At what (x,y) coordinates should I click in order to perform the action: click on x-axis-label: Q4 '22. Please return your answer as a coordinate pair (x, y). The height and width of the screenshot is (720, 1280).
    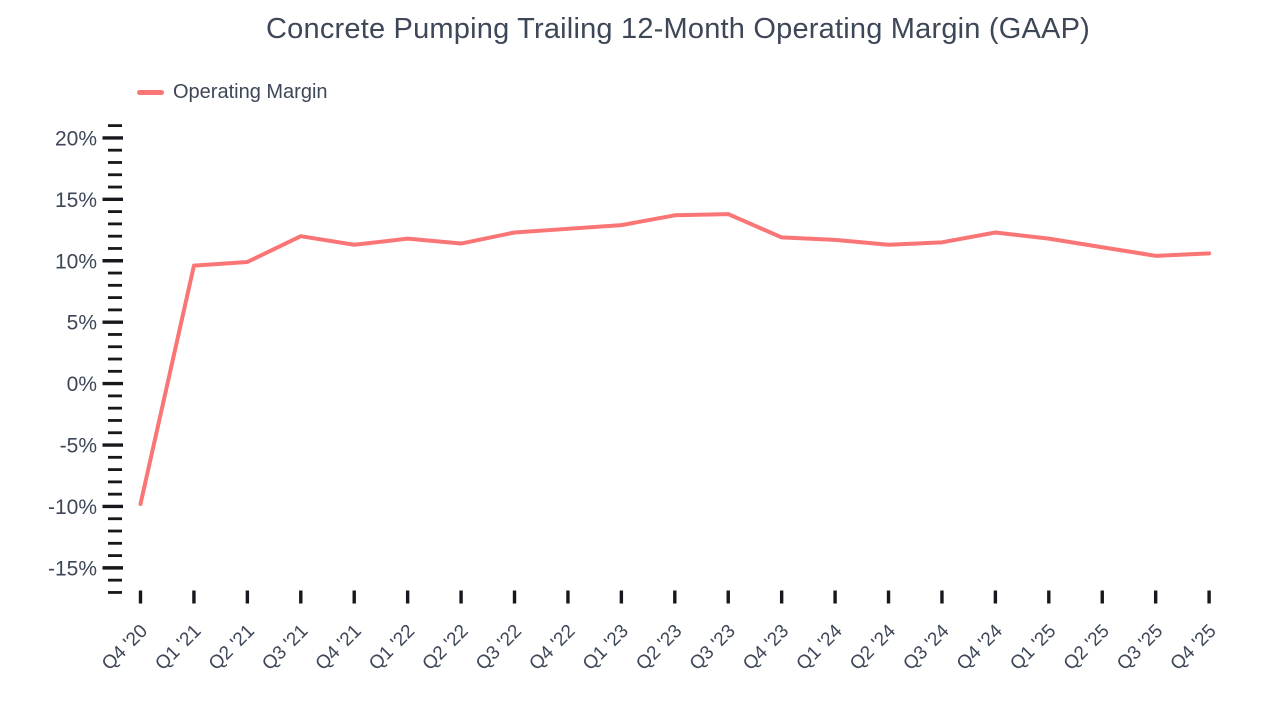
    Looking at the image, I should click on (552, 648).